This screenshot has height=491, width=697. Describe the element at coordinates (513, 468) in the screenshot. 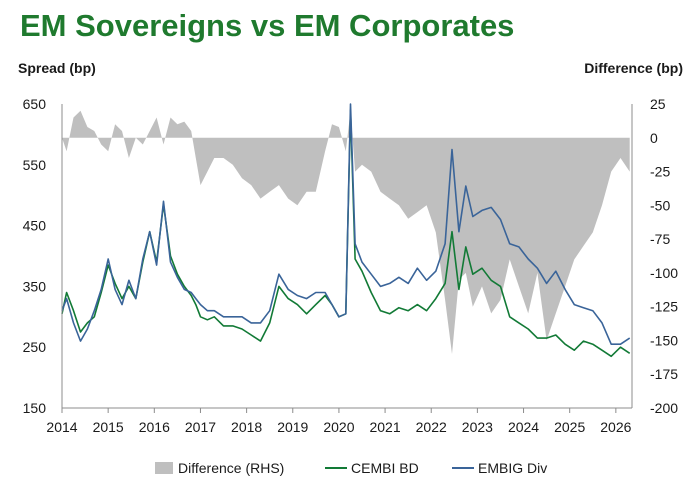

I see `legend-label-embig: EMBIG Div` at that location.